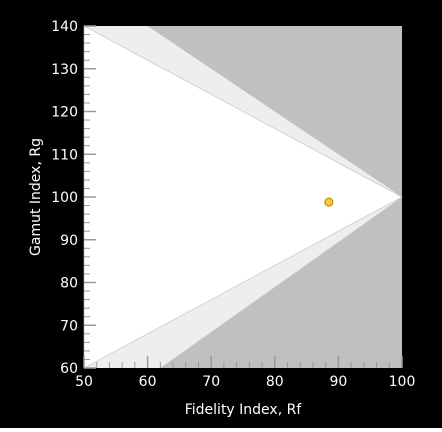  What do you see at coordinates (245, 373) in the screenshot?
I see `x-axis-ticks: 50 60 70 80 90 100` at bounding box center [245, 373].